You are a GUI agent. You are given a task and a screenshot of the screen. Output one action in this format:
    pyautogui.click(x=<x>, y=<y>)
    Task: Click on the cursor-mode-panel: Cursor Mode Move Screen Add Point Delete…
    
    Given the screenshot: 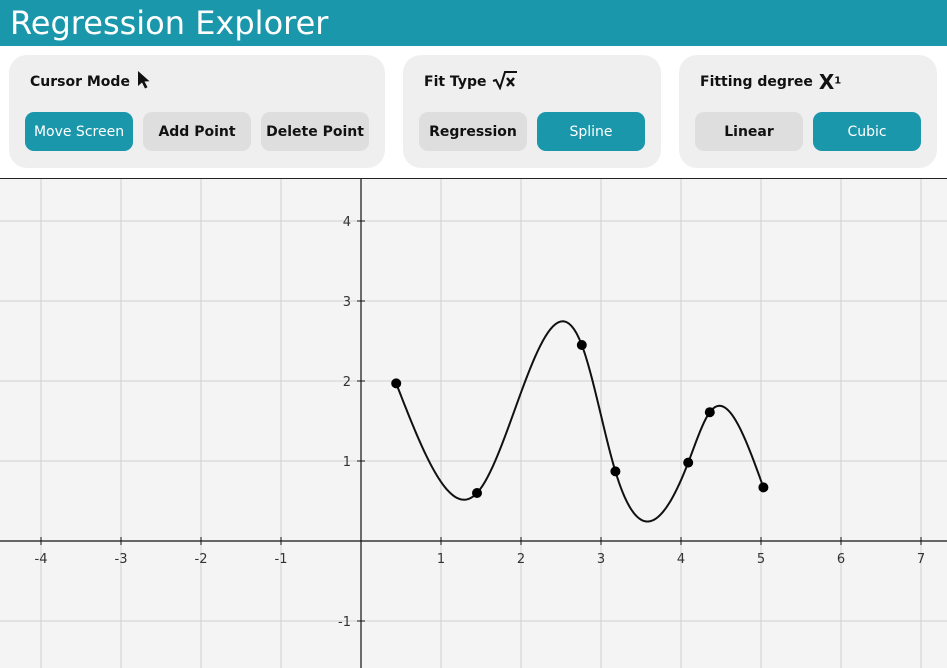 What is the action you would take?
    pyautogui.click(x=197, y=111)
    